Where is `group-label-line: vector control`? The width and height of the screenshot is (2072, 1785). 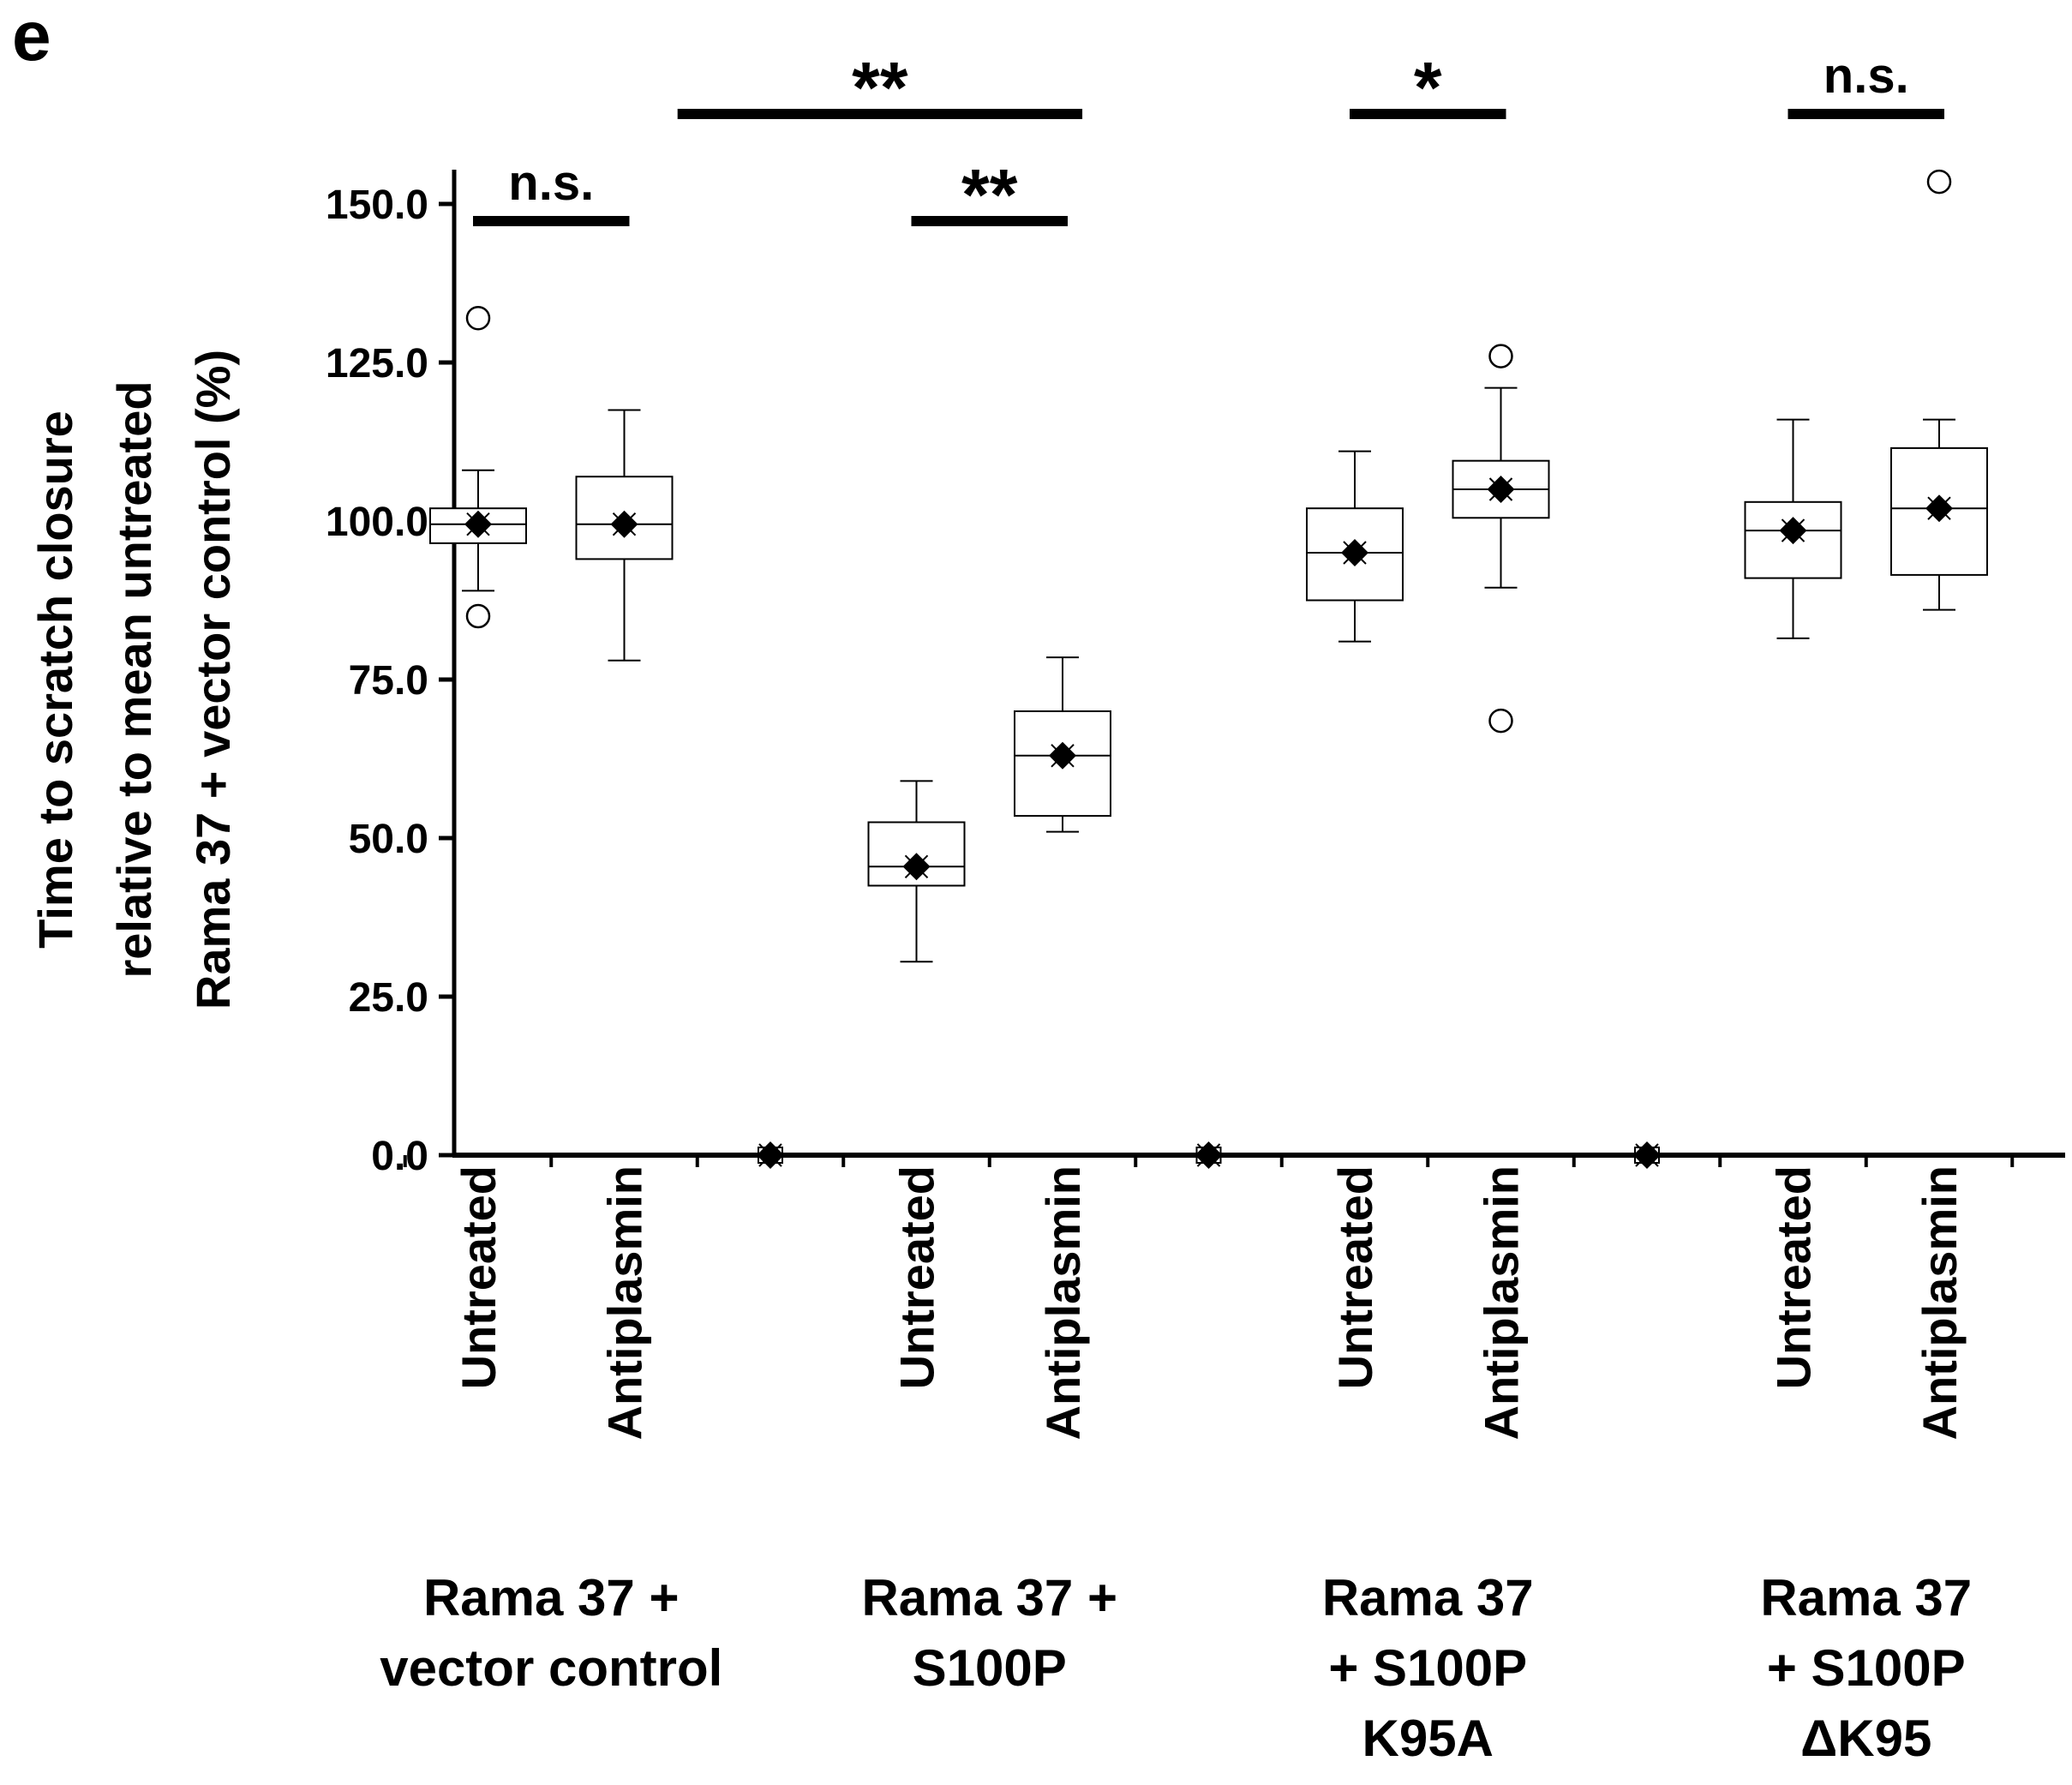 group-label-line: vector control is located at coordinates (551, 1668).